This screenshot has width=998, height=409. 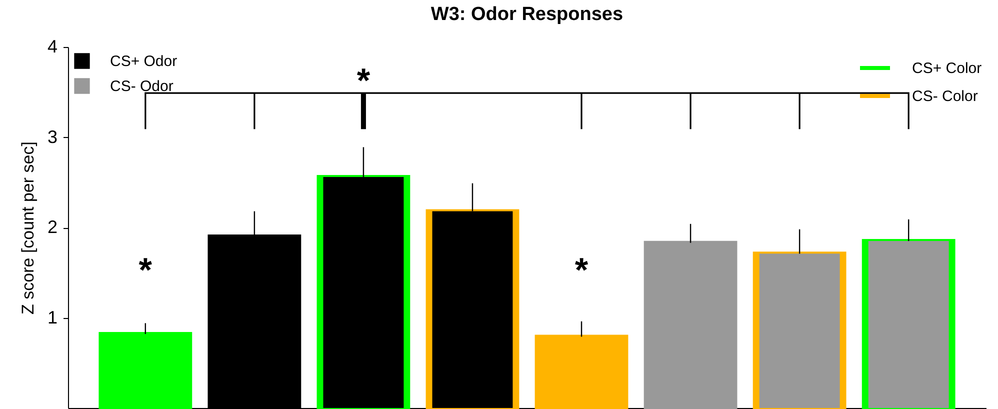 What do you see at coordinates (144, 61) in the screenshot?
I see `legend-label: CS+ Odor` at bounding box center [144, 61].